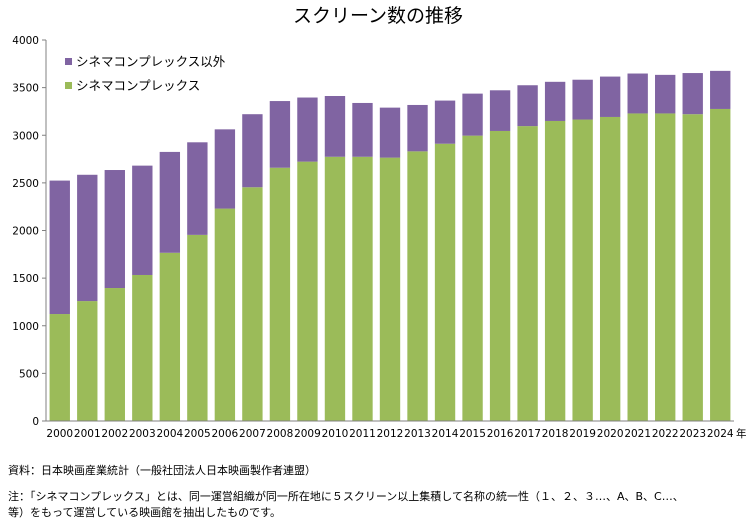 The image size is (756, 529). What do you see at coordinates (500, 110) in the screenshot?
I see `bar-non-cinema-complex-2016` at bounding box center [500, 110].